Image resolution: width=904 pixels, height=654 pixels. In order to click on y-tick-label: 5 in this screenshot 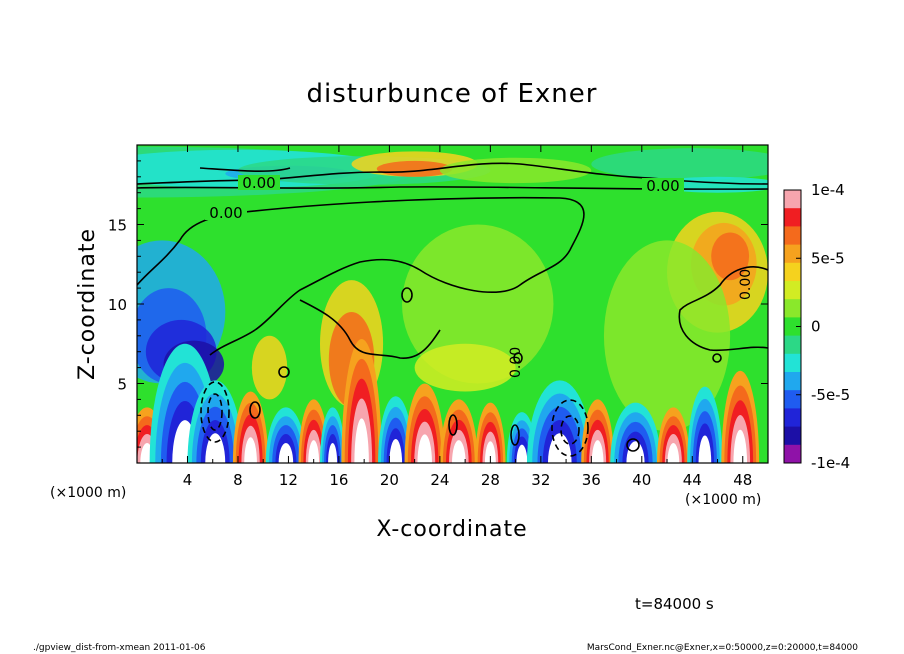, I will do `click(122, 385)`.